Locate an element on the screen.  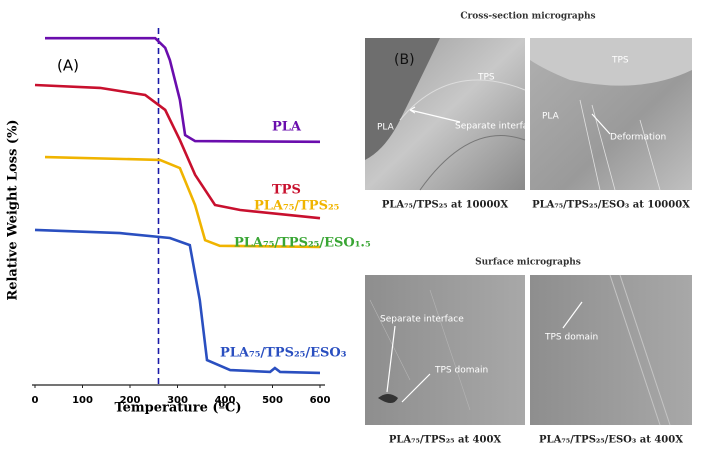
x-tick-label: 100 is located at coordinates (82, 400).